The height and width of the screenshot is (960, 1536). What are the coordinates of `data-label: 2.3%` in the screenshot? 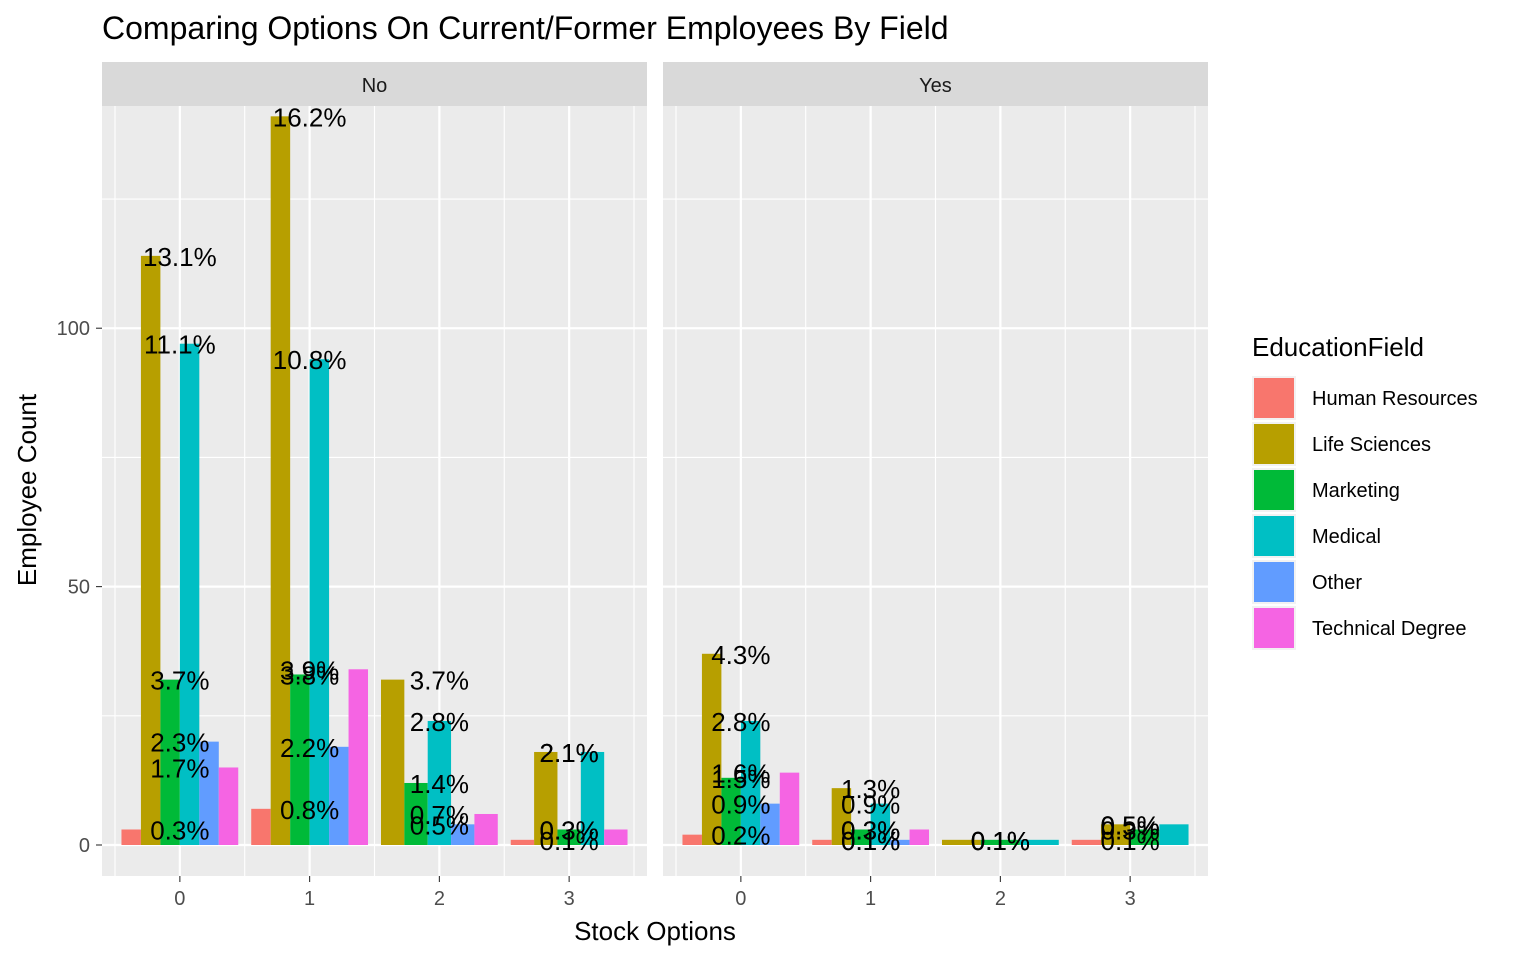 It's located at (179, 743).